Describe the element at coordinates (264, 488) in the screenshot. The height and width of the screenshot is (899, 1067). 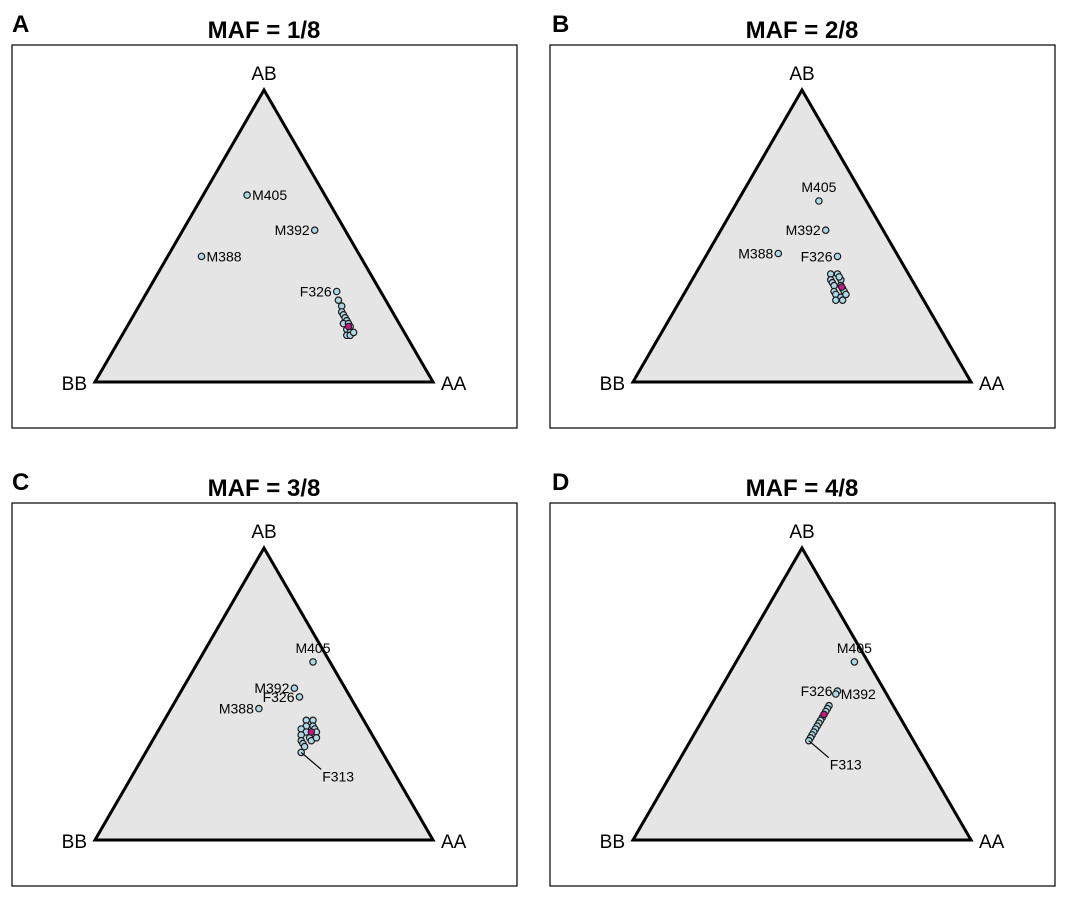
I see `panel-title: MAF = 3/8` at that location.